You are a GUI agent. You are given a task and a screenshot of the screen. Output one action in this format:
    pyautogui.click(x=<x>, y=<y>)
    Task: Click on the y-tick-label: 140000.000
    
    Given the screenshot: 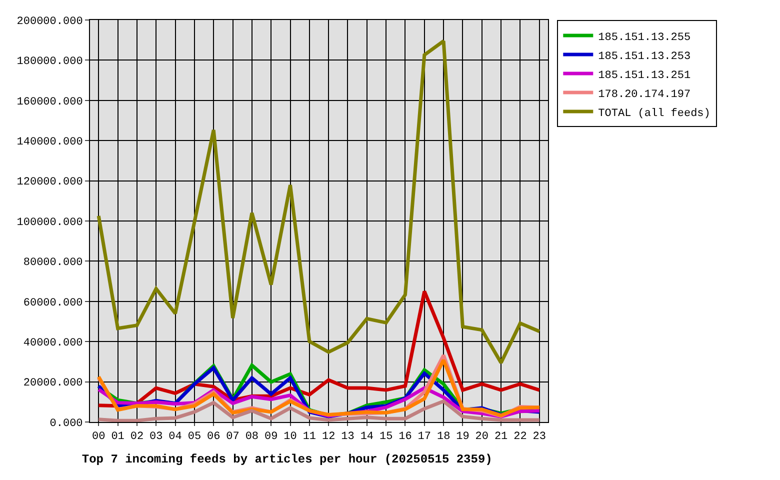 What is the action you would take?
    pyautogui.click(x=49, y=142)
    